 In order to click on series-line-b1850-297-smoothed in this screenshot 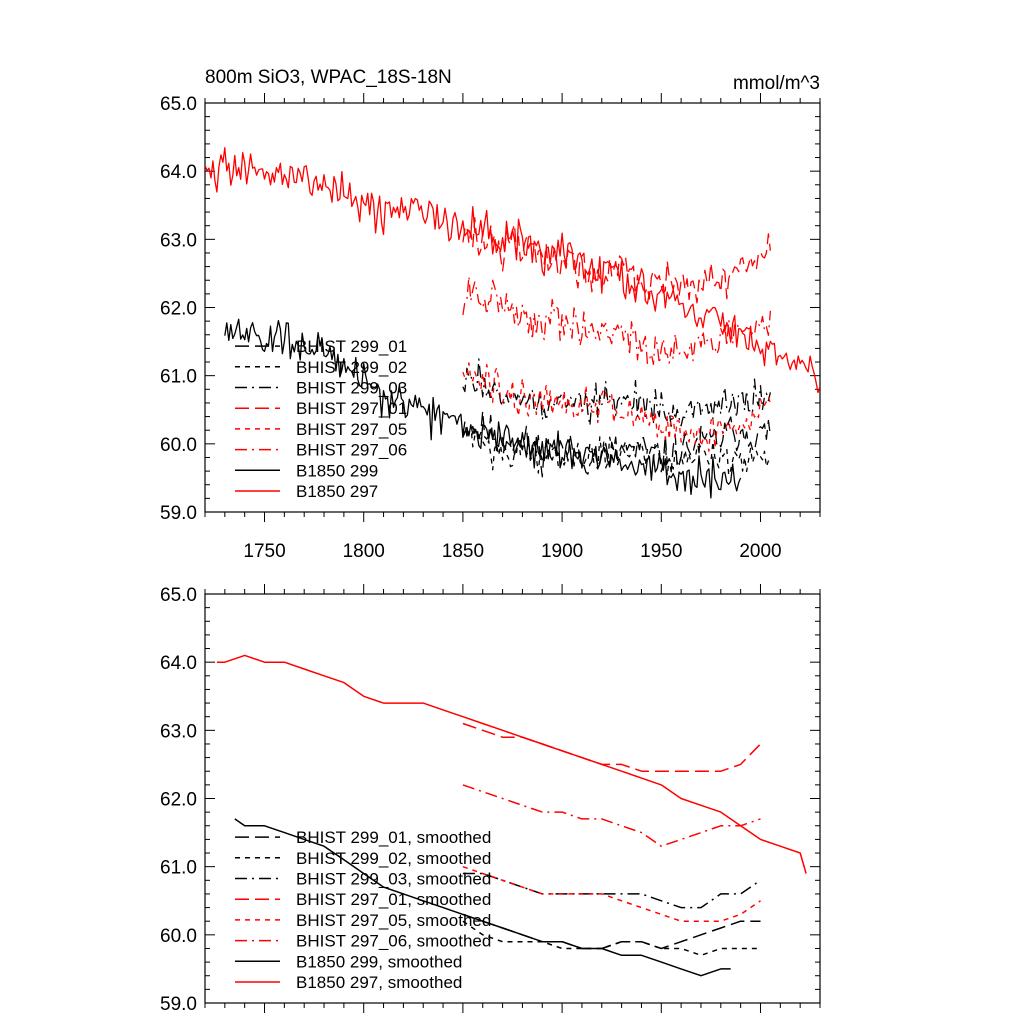, I will do `click(511, 764)`.